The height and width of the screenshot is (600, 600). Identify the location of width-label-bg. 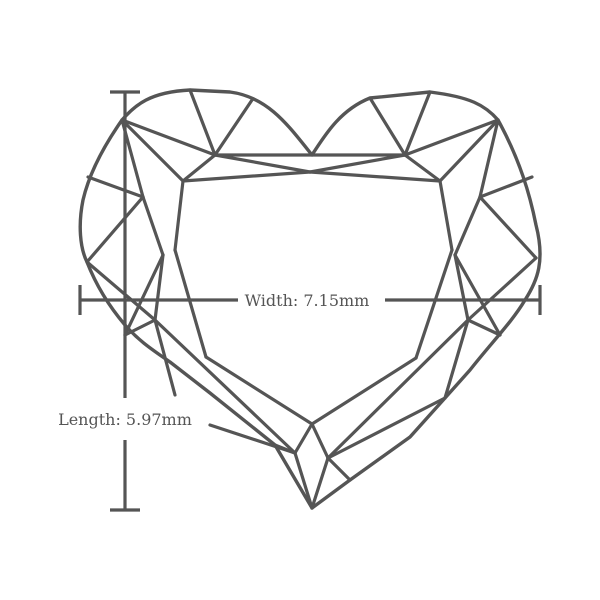
(311, 300).